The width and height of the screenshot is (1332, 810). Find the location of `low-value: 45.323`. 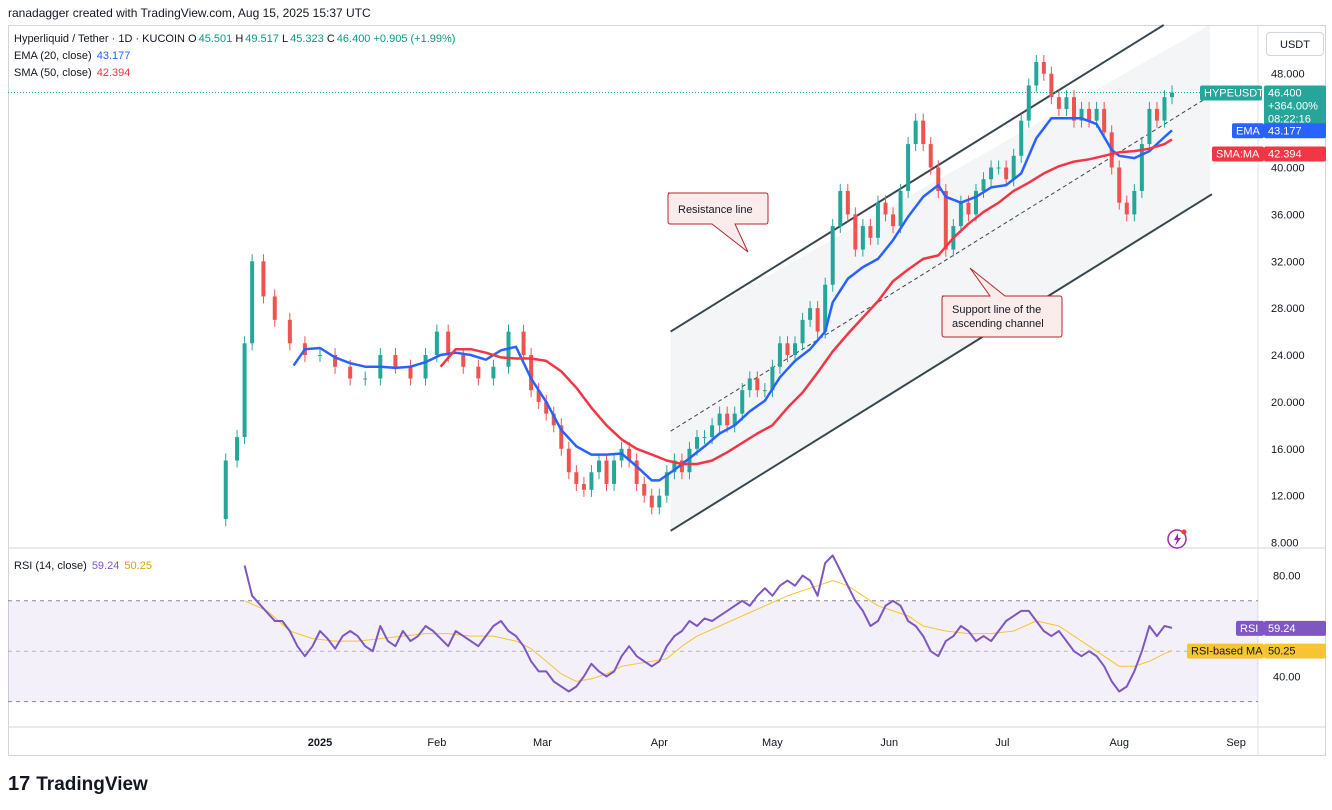

low-value: 45.323 is located at coordinates (307, 39).